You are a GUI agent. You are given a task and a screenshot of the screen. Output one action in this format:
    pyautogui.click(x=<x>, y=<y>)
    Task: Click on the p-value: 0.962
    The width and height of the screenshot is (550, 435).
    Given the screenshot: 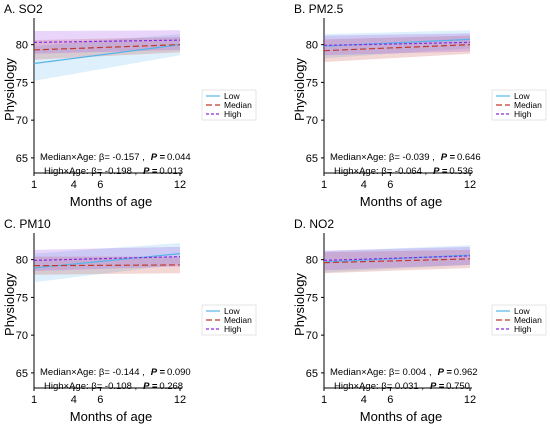 What is the action you would take?
    pyautogui.click(x=466, y=372)
    